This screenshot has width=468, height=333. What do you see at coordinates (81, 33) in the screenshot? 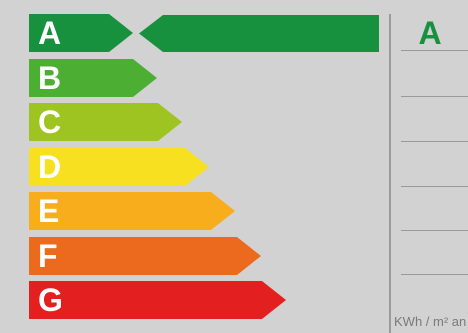
I see `energy-class-bar-a: A` at bounding box center [81, 33].